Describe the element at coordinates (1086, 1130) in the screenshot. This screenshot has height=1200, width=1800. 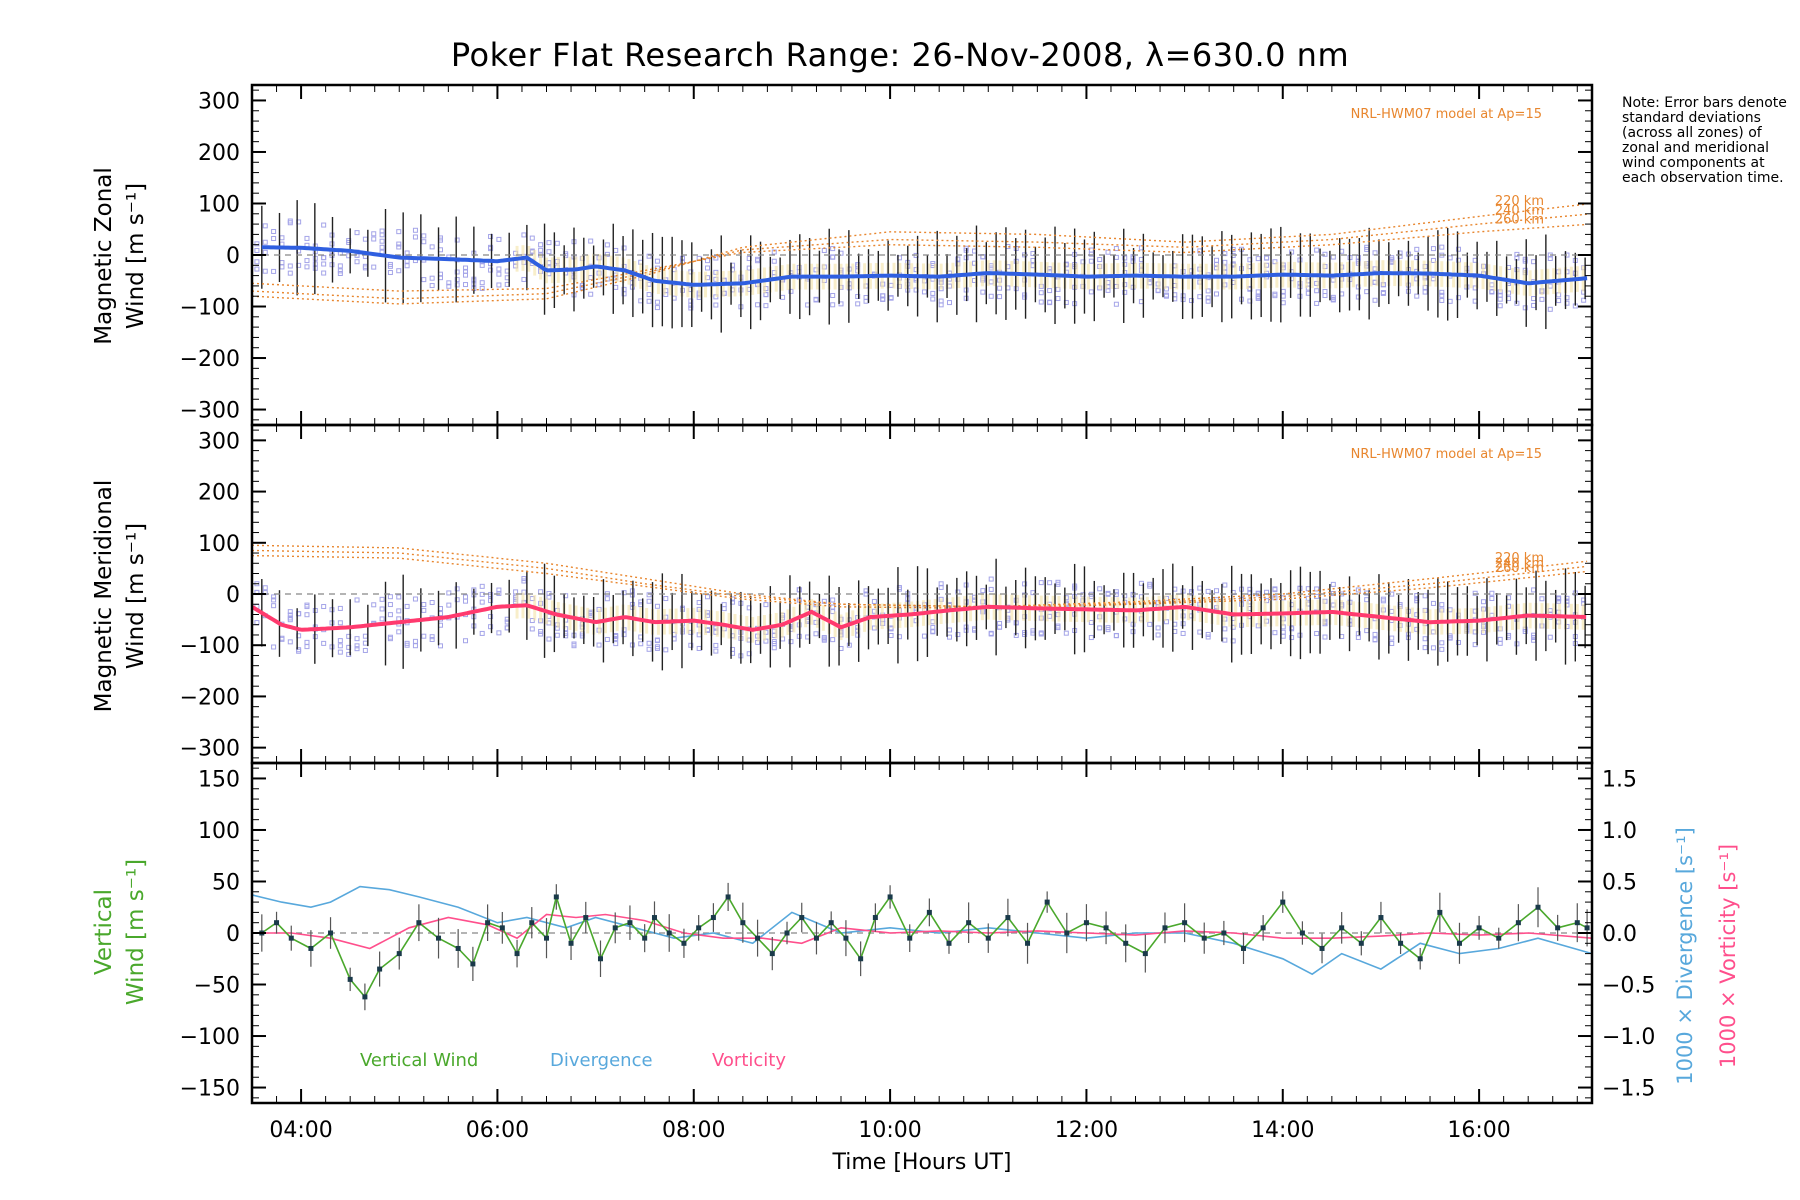
I see `xtick-label: 12:00` at that location.